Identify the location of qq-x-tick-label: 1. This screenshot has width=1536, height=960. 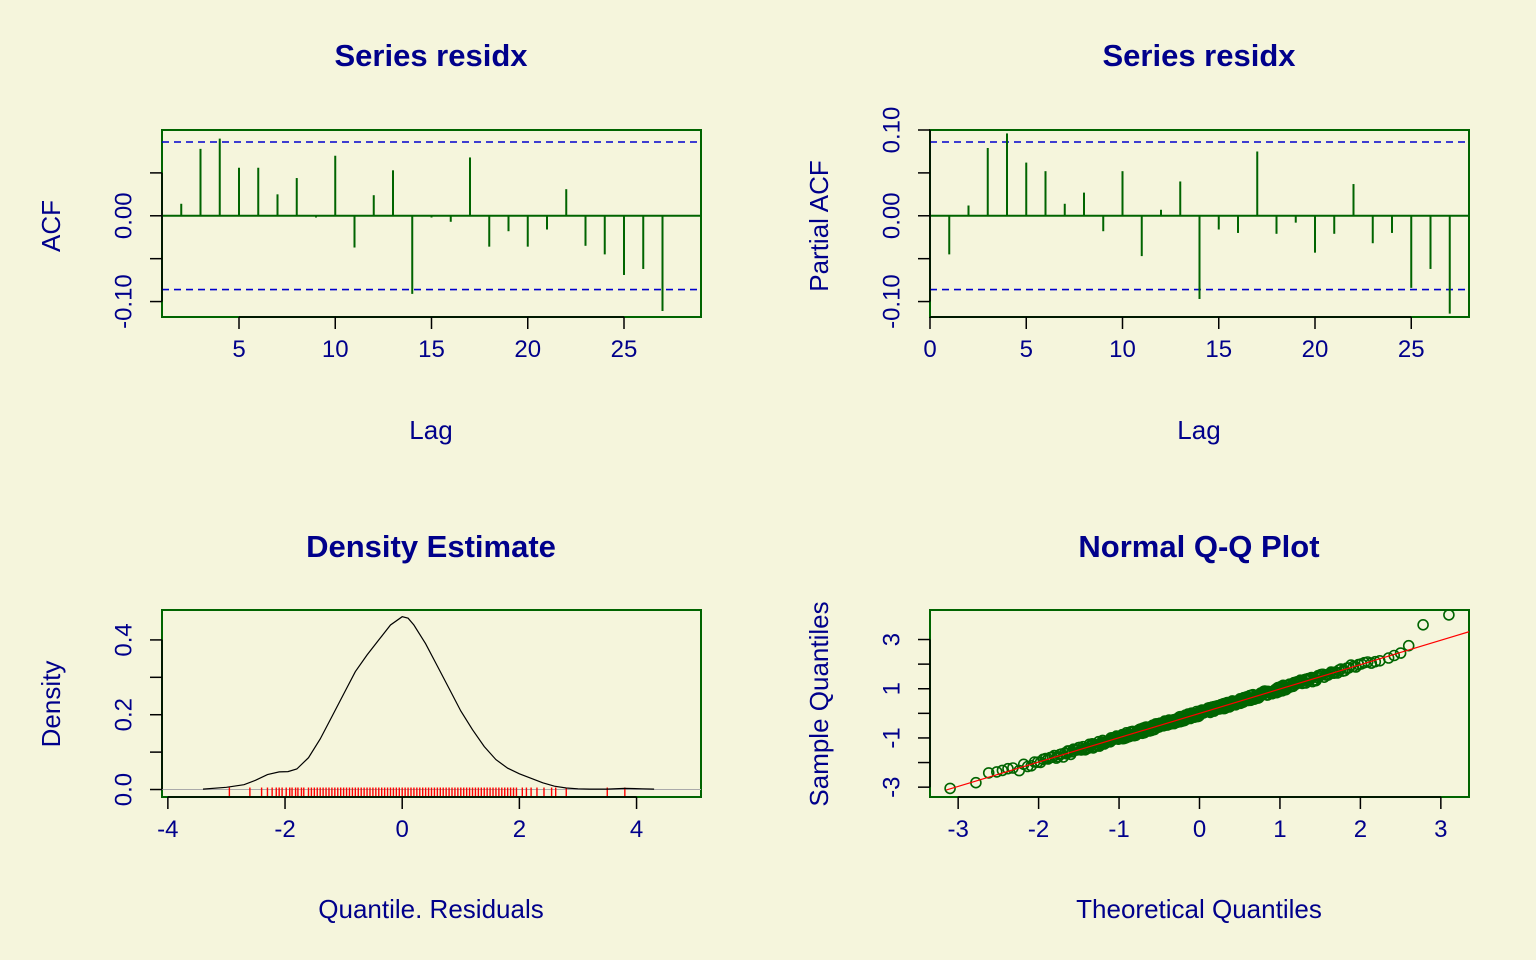
(1279, 829).